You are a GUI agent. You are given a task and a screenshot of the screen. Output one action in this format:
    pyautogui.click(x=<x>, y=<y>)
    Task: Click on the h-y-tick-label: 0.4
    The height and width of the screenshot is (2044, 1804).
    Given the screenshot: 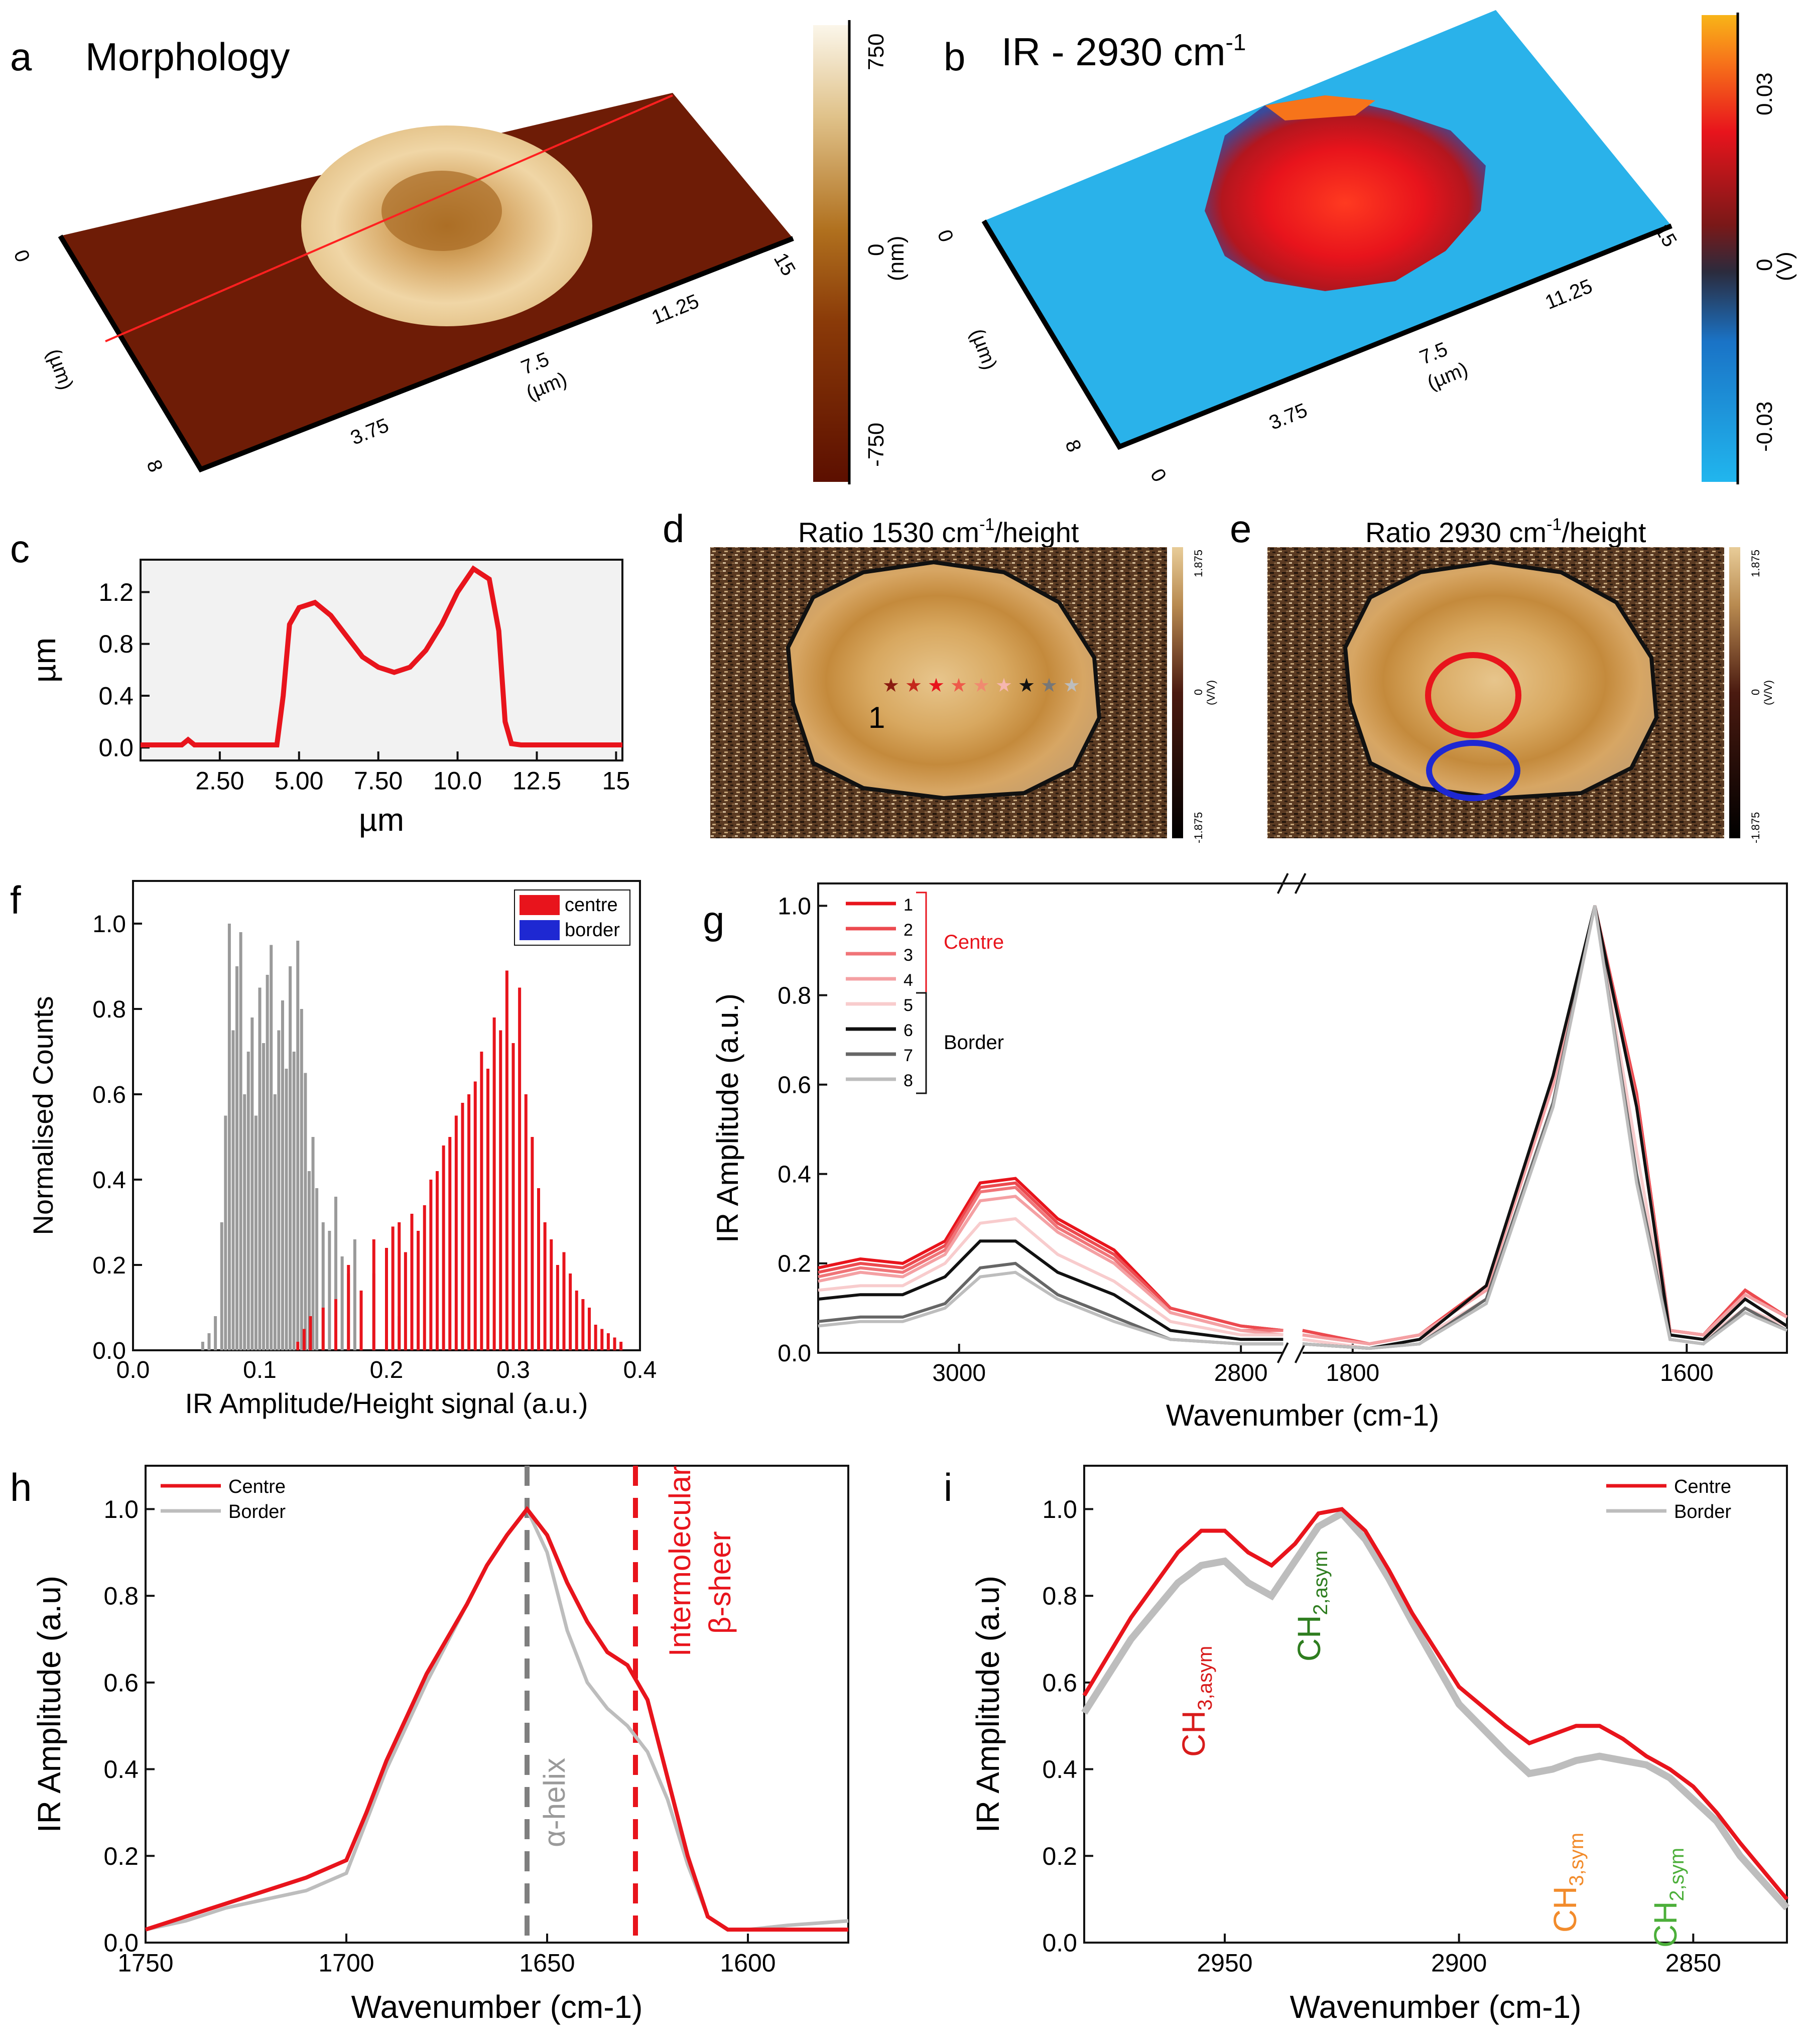 What is the action you would take?
    pyautogui.click(x=121, y=1769)
    